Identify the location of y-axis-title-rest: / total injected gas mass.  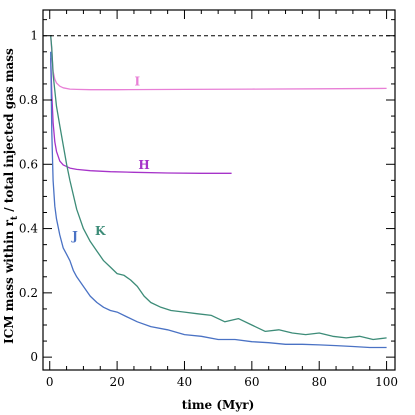
(9, 132).